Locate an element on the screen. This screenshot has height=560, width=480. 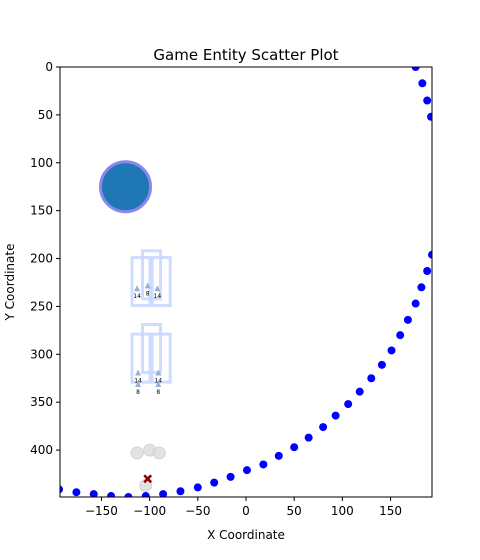
y-tick-label: 50 is located at coordinates (45, 115).